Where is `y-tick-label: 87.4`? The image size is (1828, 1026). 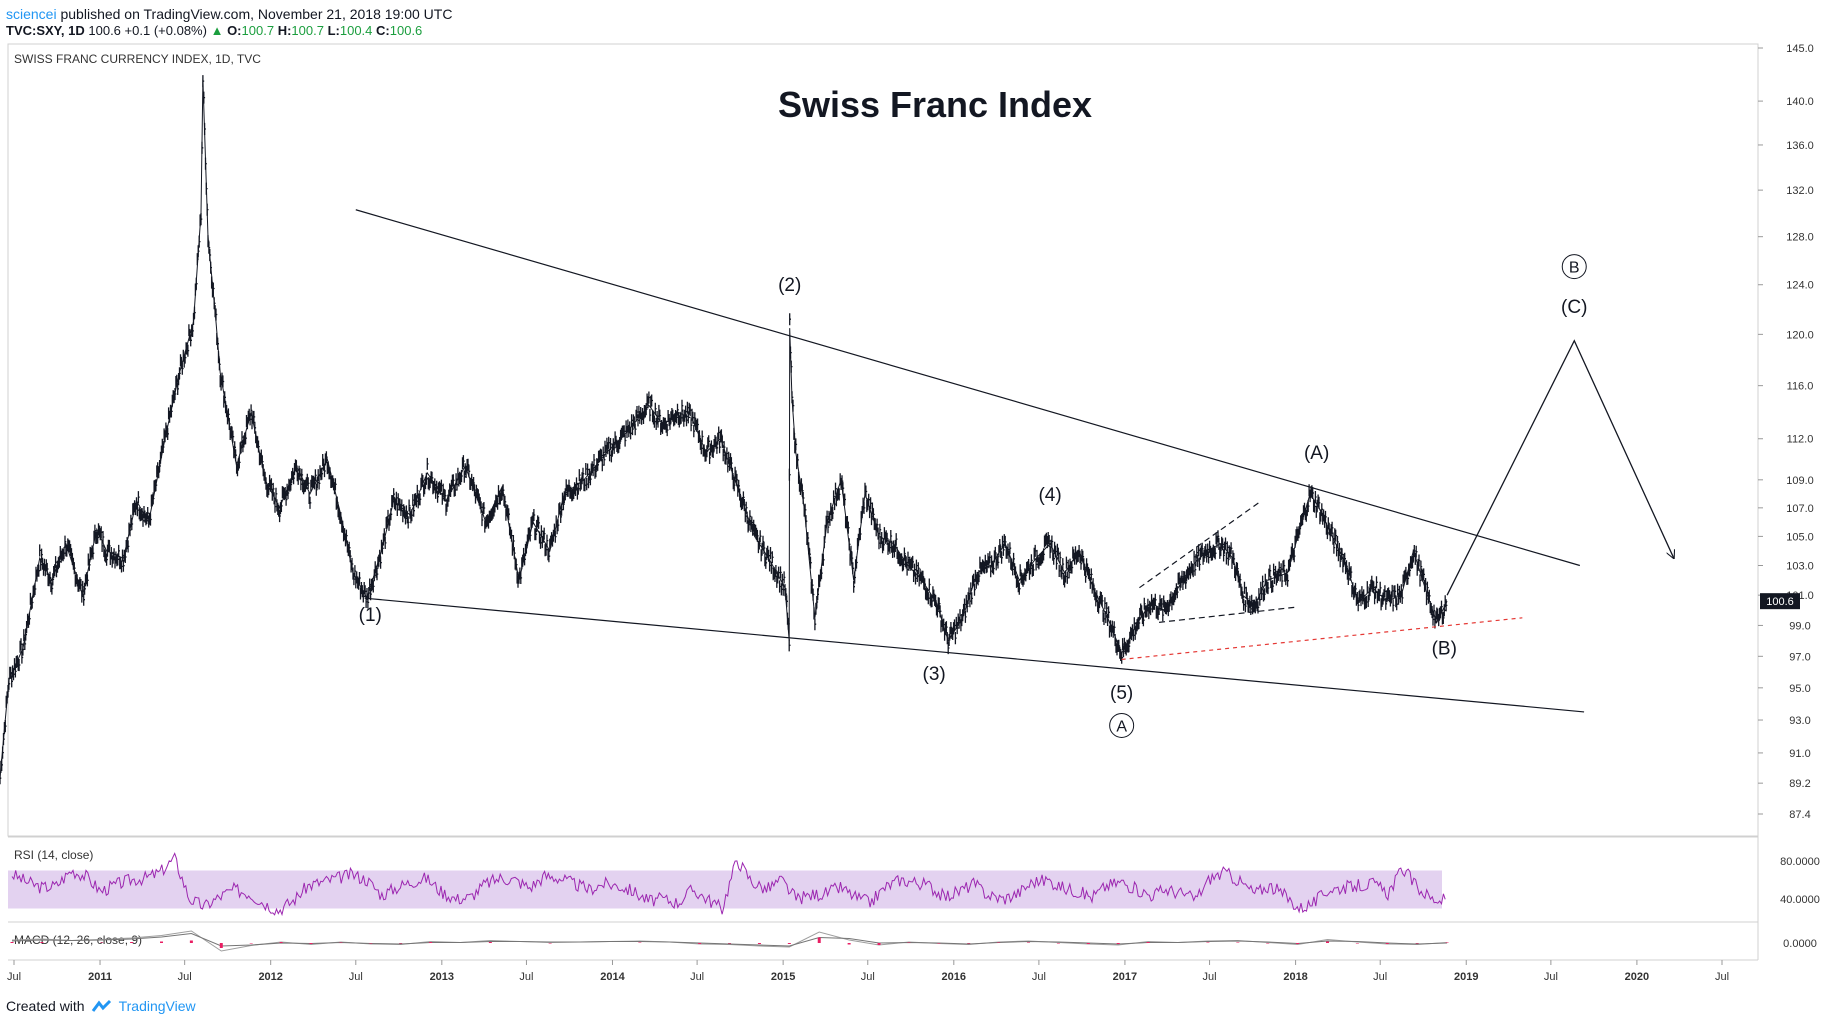
y-tick-label: 87.4 is located at coordinates (1799, 815).